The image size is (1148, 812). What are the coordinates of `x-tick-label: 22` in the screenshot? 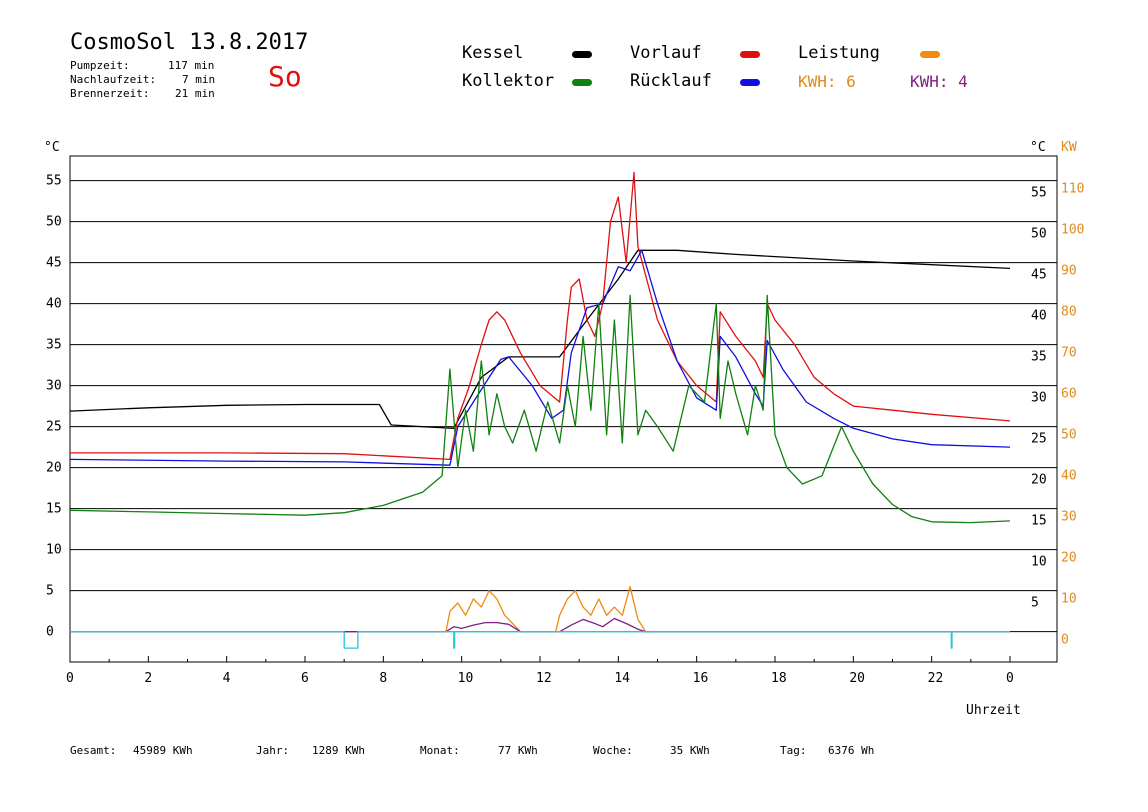 It's located at (936, 678).